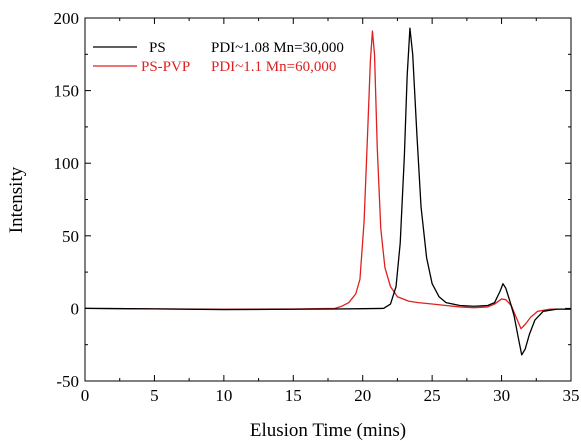 Image resolution: width=581 pixels, height=441 pixels. What do you see at coordinates (67, 18) in the screenshot?
I see `y-tick-label: 200` at bounding box center [67, 18].